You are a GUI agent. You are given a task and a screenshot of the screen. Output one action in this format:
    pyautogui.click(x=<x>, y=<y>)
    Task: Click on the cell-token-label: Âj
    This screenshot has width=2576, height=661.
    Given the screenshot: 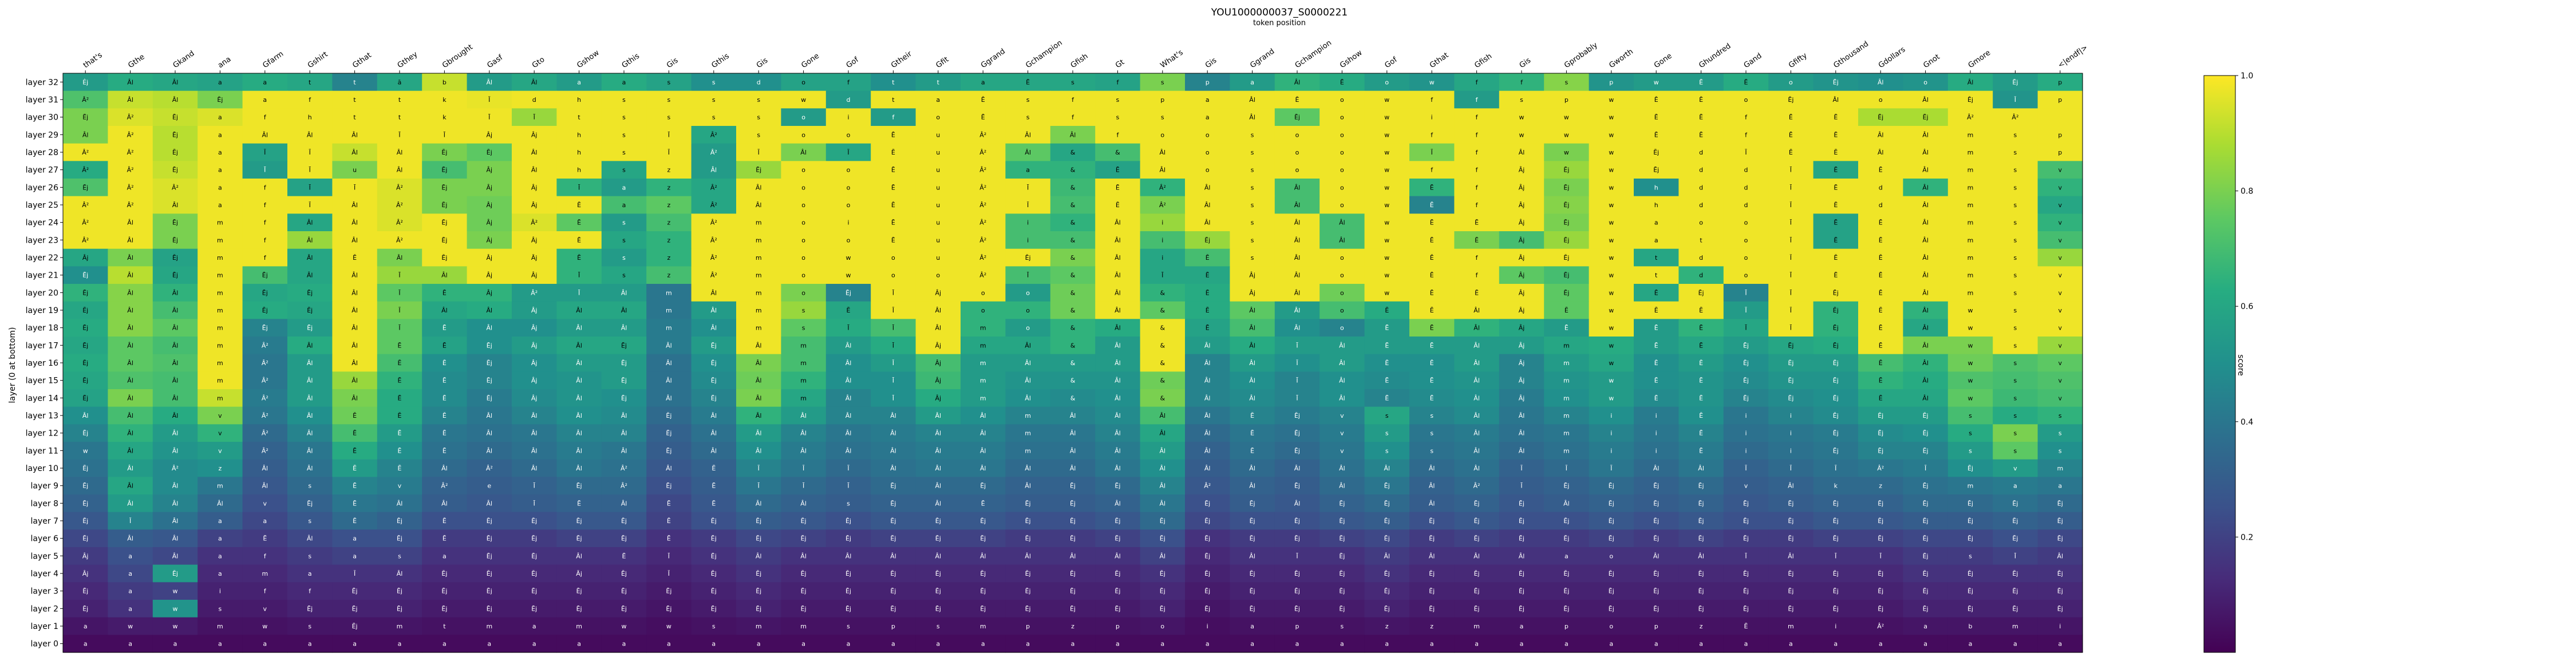 What is the action you would take?
    pyautogui.click(x=490, y=223)
    